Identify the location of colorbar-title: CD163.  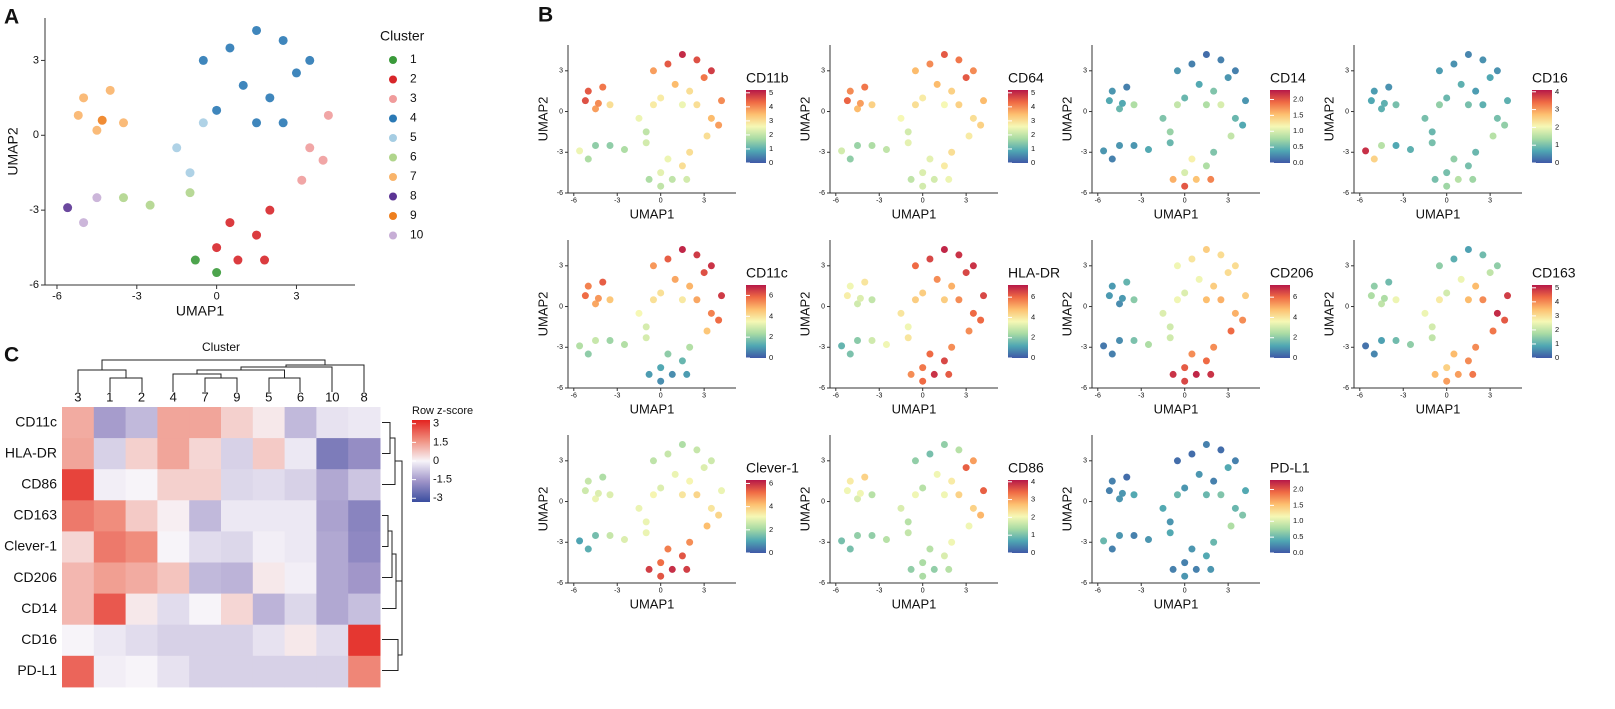
(1554, 273).